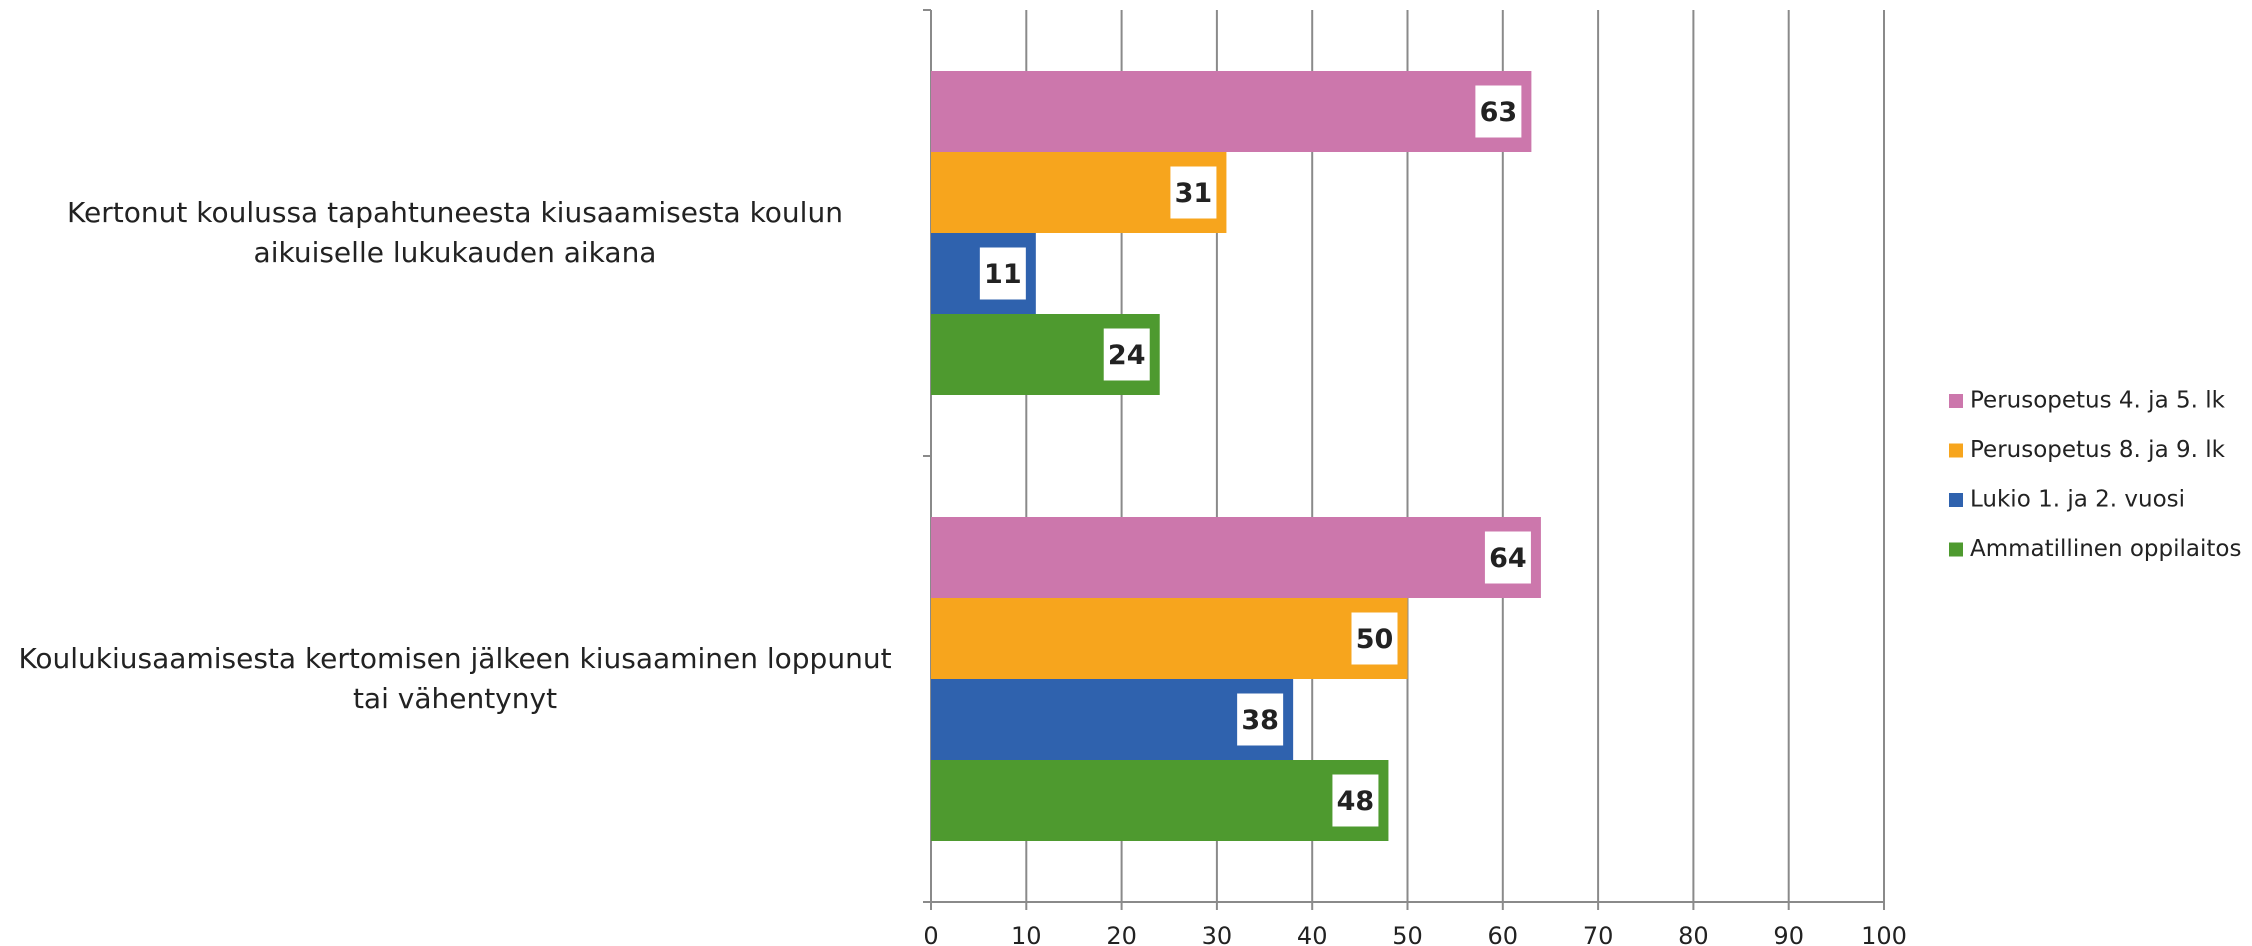  What do you see at coordinates (1884, 934) in the screenshot?
I see `x-tick-label: 100` at bounding box center [1884, 934].